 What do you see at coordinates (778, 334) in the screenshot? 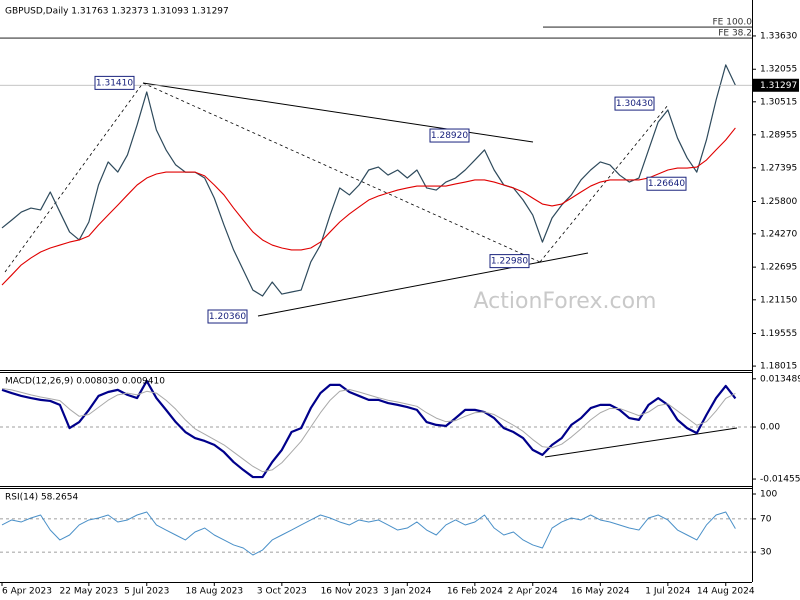
I see `y-tick-label: 1.19555` at bounding box center [778, 334].